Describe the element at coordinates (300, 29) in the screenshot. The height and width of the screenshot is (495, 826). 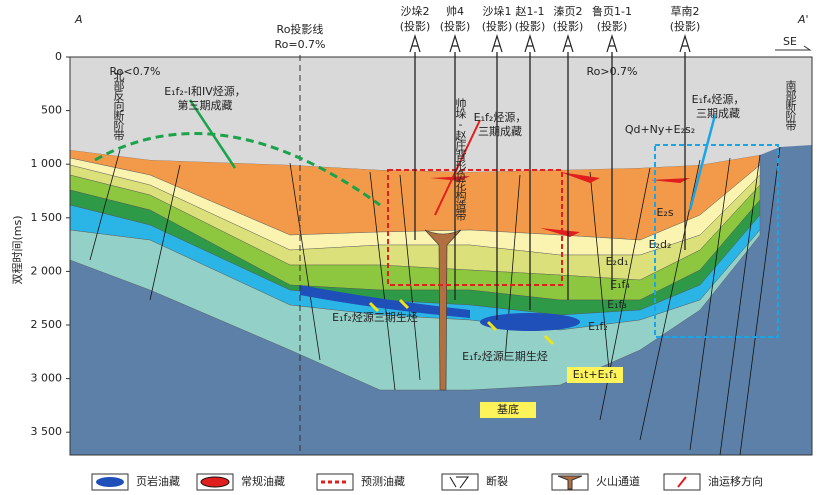
I see `ro-label: Ro投影线` at that location.